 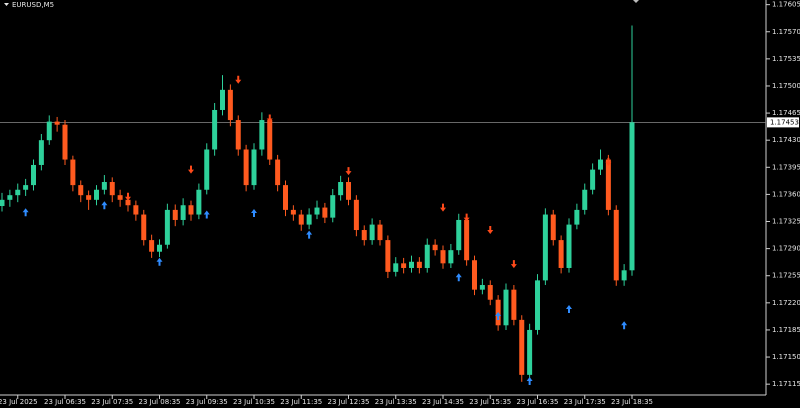 What do you see at coordinates (786, 330) in the screenshot?
I see `y-tick-label: 1.17185` at bounding box center [786, 330].